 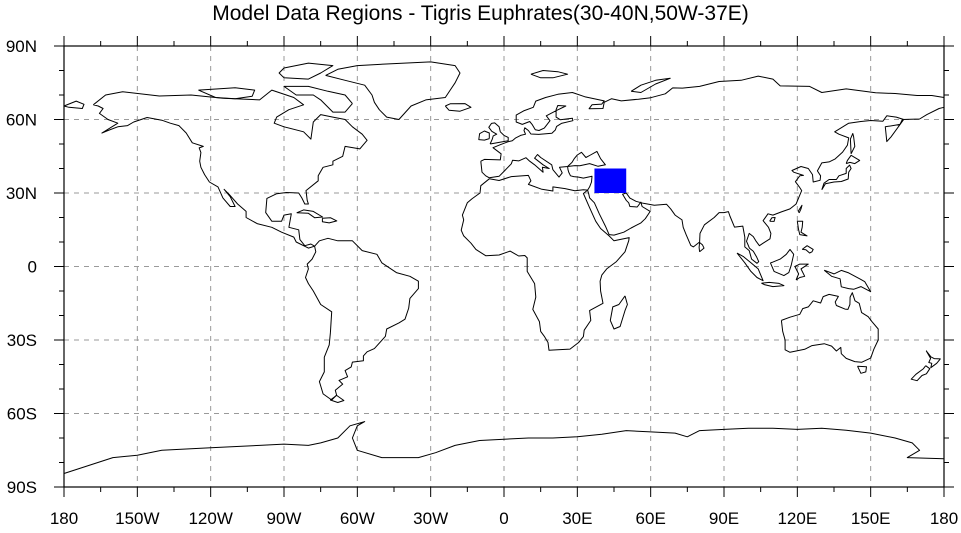 I want to click on x-tick-label: 150E, so click(x=871, y=518).